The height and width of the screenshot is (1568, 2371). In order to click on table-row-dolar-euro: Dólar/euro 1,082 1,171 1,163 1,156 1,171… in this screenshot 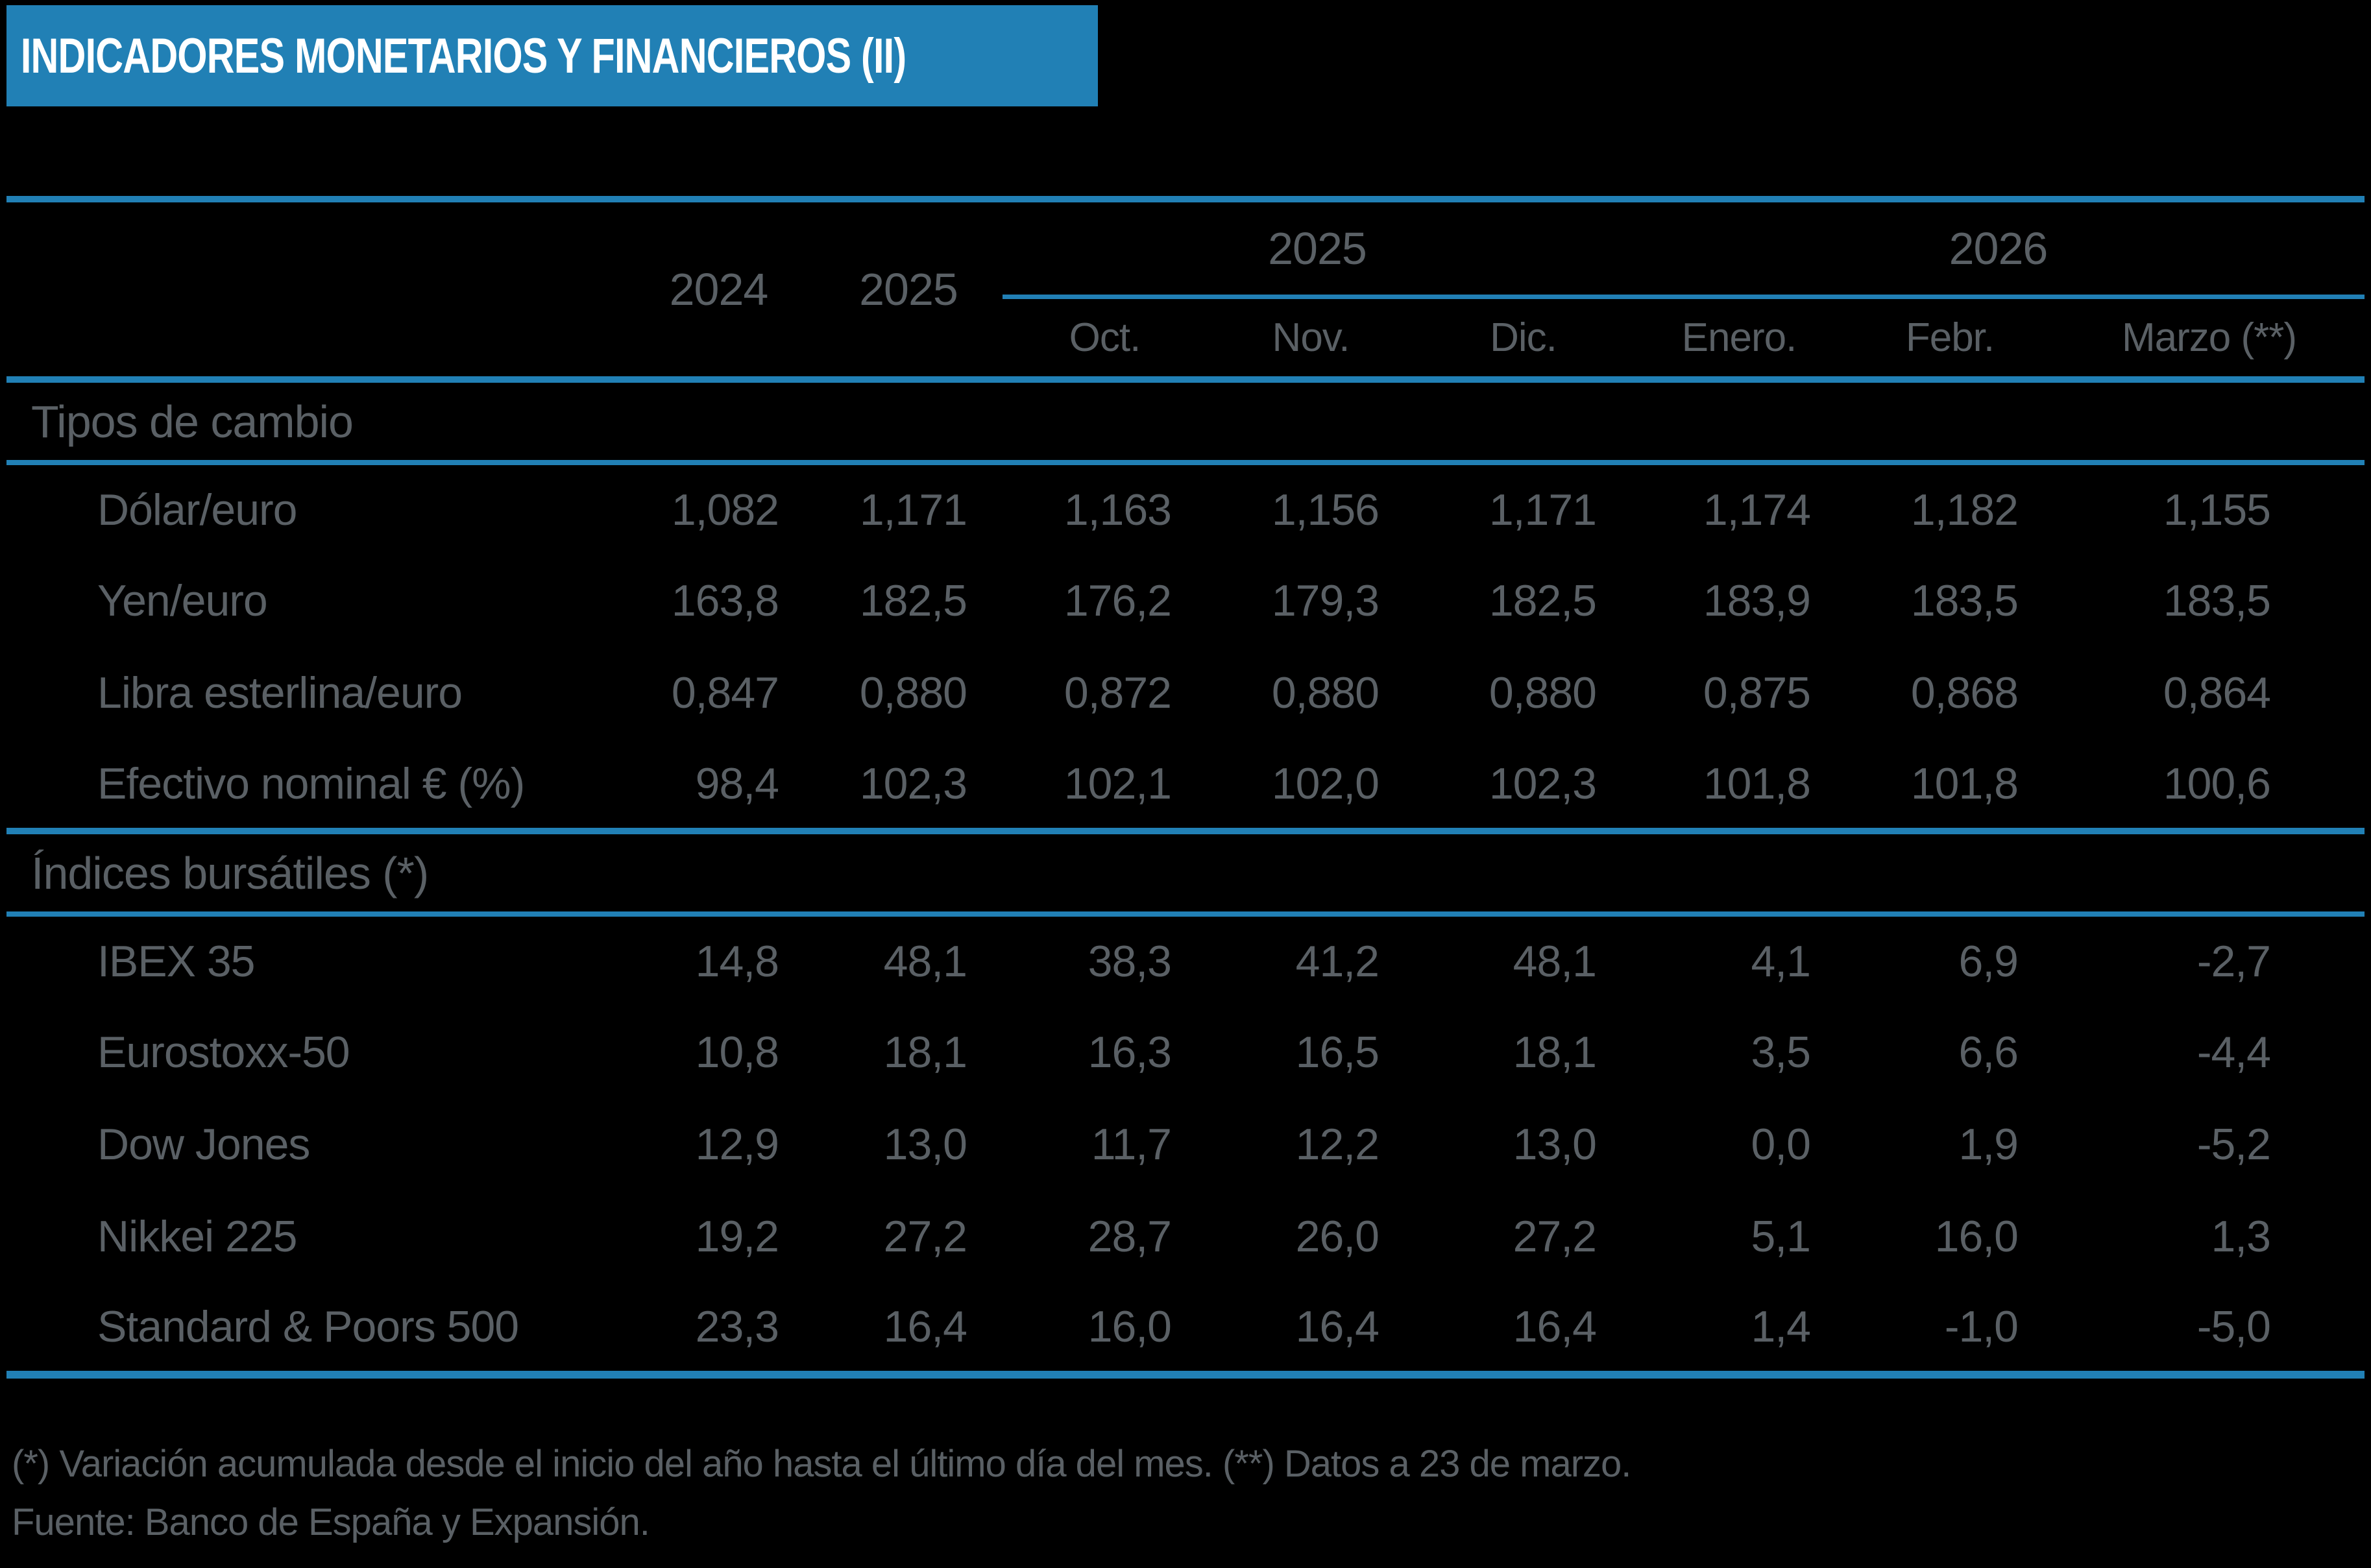, I will do `click(1185, 509)`.